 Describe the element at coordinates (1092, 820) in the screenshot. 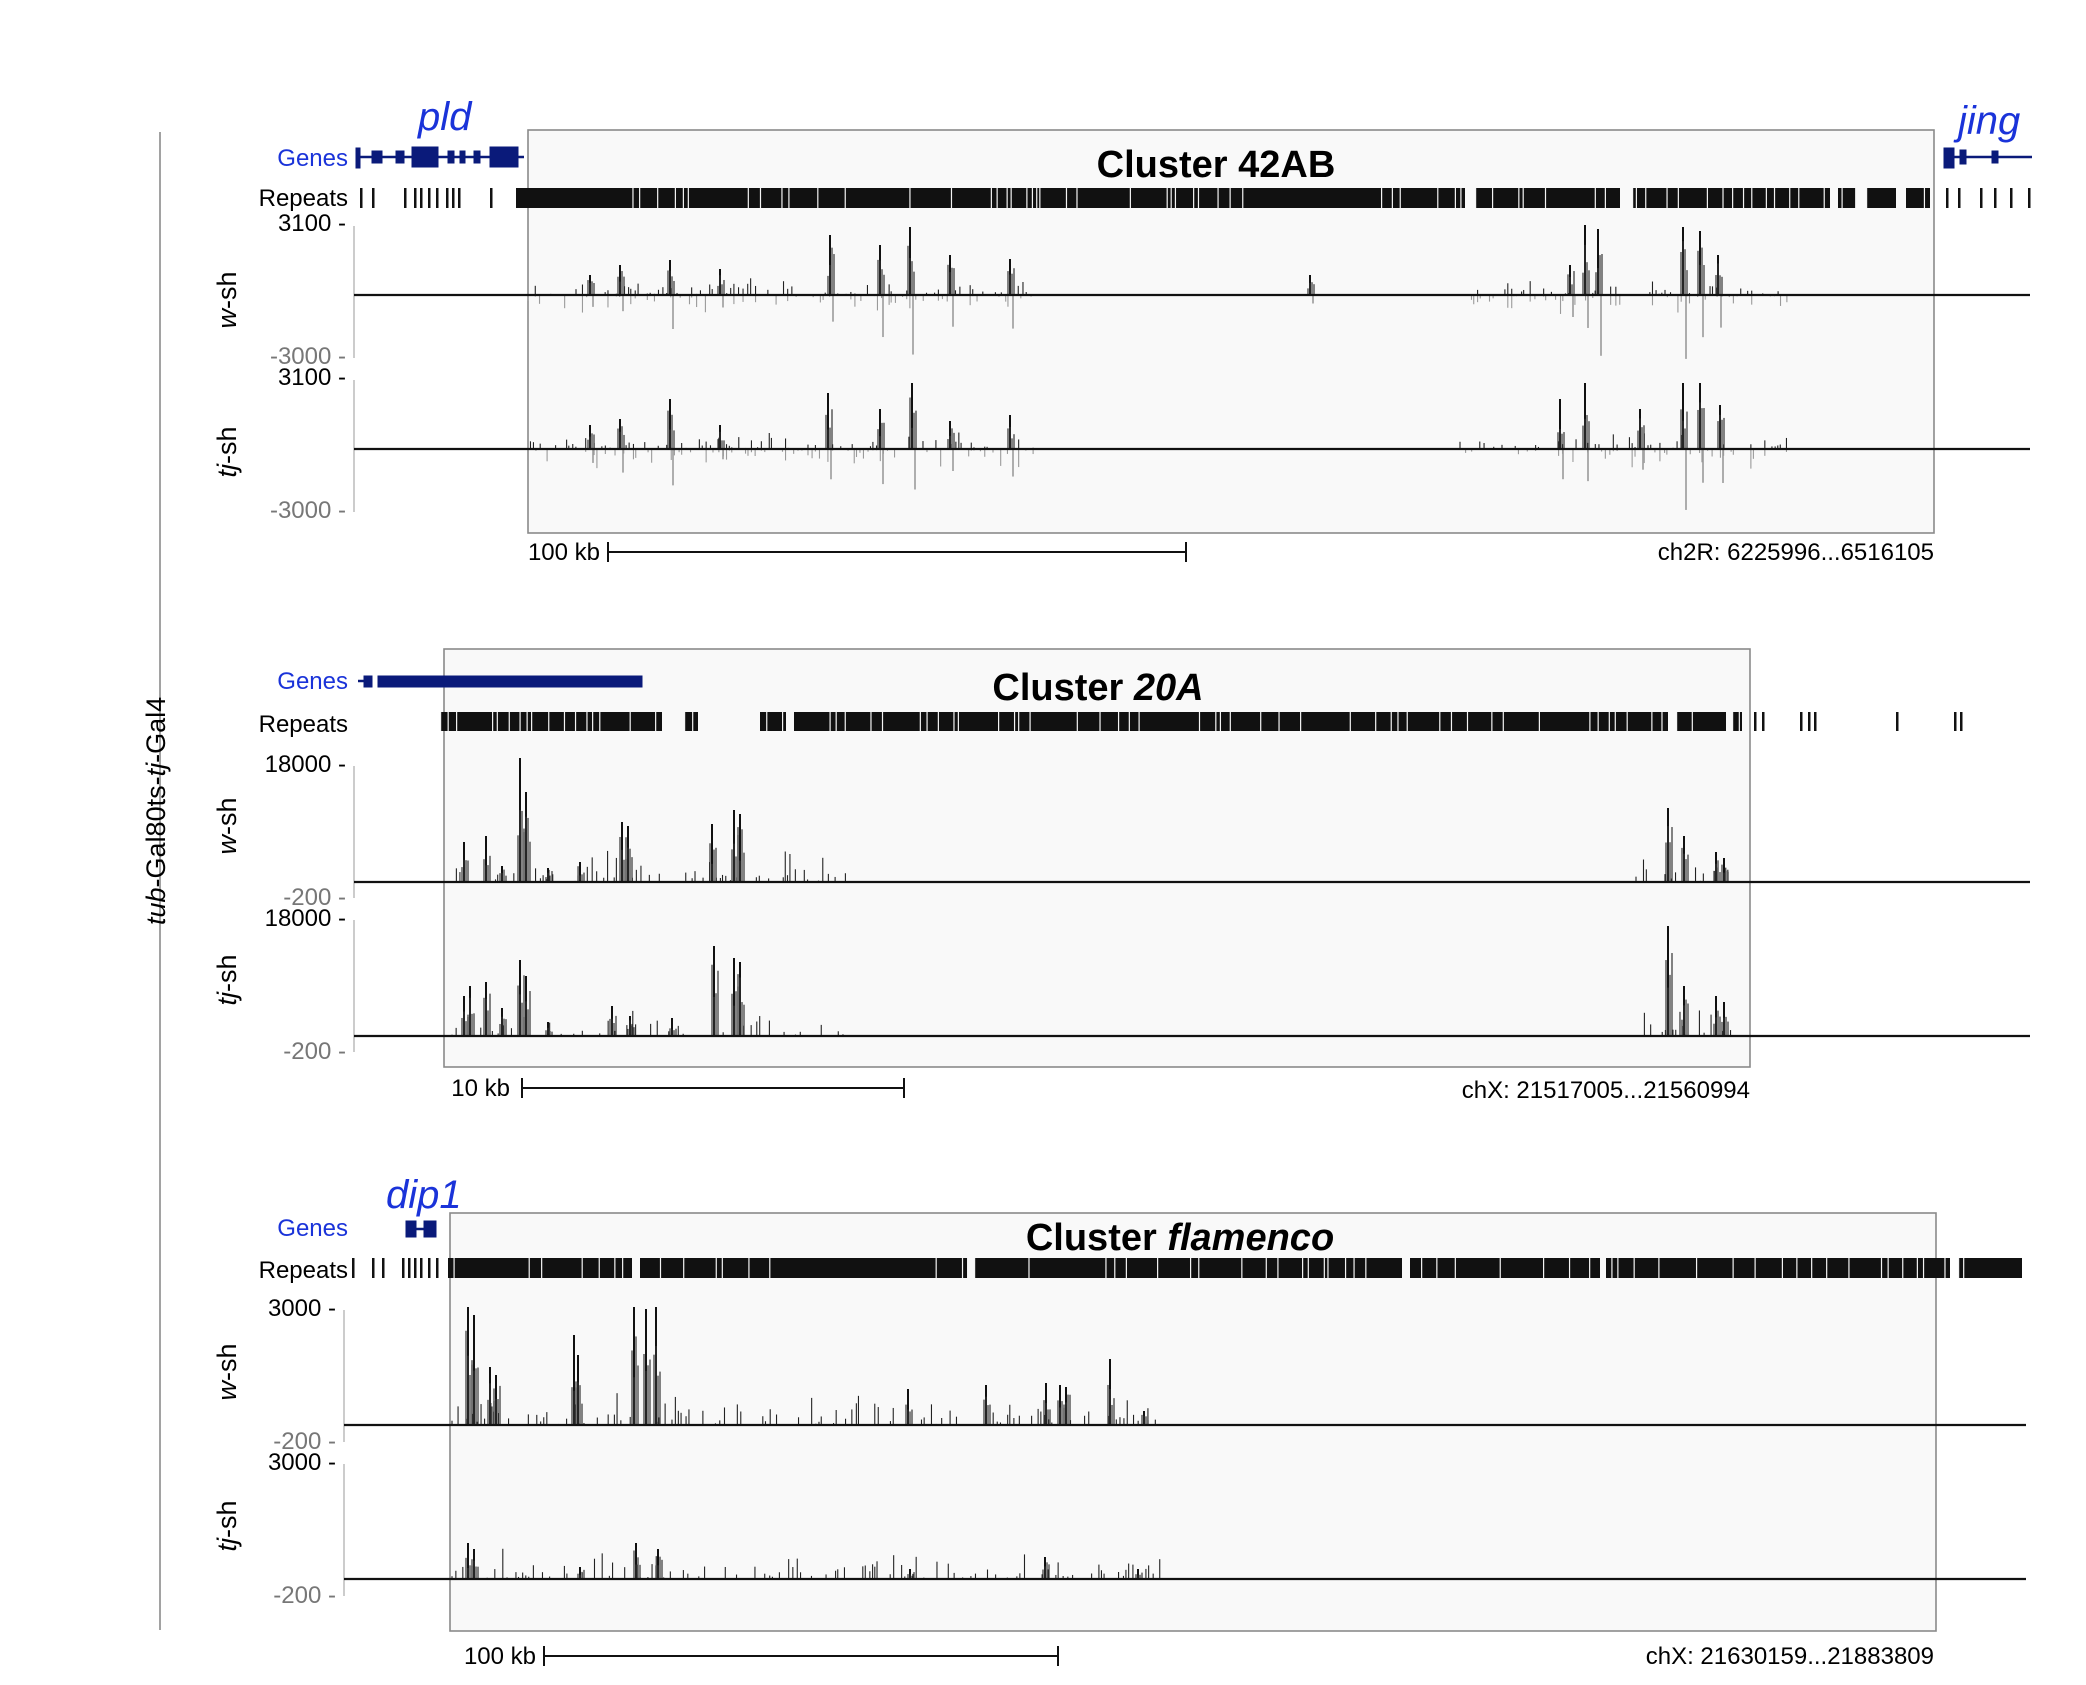

I see `signal-track-w-sh` at that location.